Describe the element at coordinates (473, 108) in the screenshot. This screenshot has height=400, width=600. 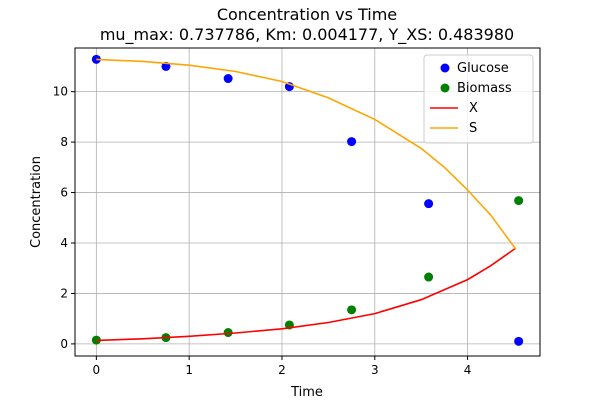
I see `legend-label-x: X` at that location.